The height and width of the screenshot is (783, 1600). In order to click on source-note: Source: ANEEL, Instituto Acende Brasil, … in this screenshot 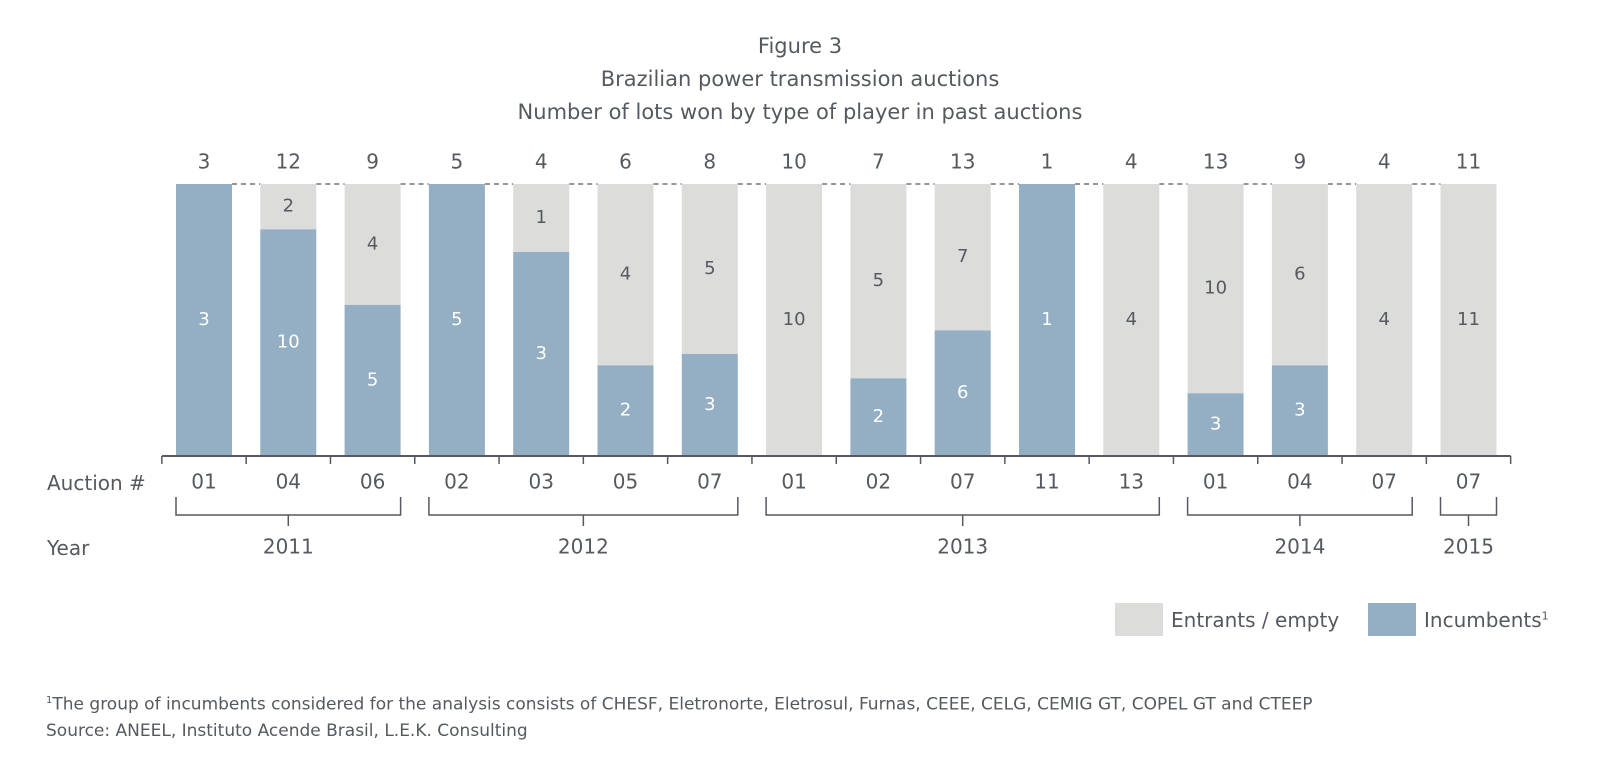, I will do `click(287, 730)`.